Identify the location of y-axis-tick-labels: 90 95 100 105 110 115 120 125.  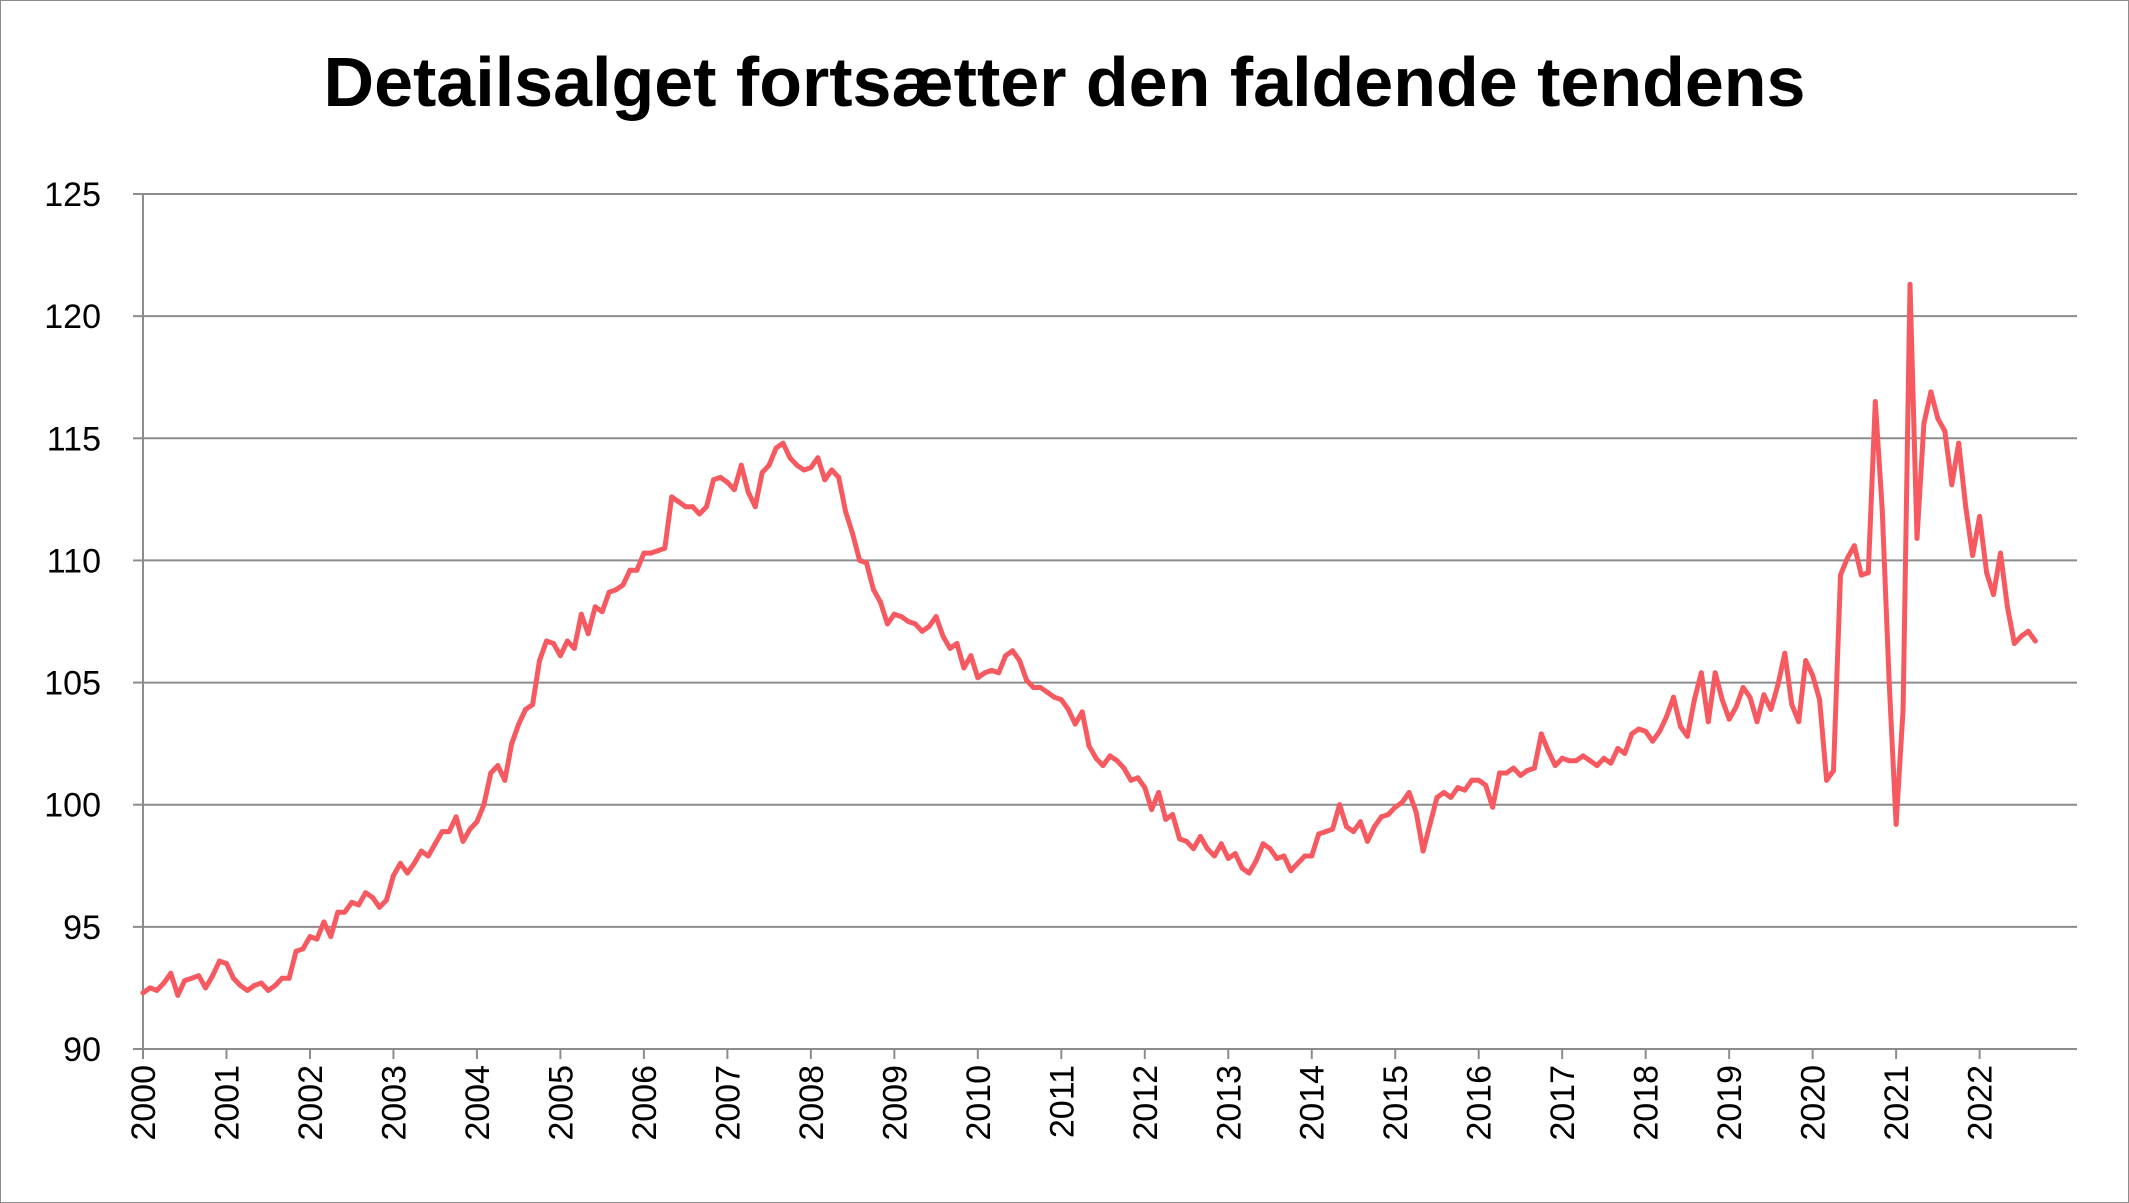
(72, 622).